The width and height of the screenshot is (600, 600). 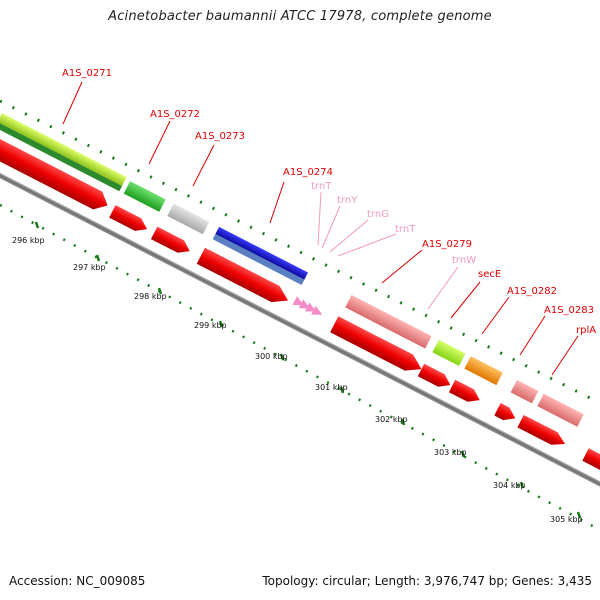 I want to click on kbp-label: 301 kbp, so click(x=331, y=387).